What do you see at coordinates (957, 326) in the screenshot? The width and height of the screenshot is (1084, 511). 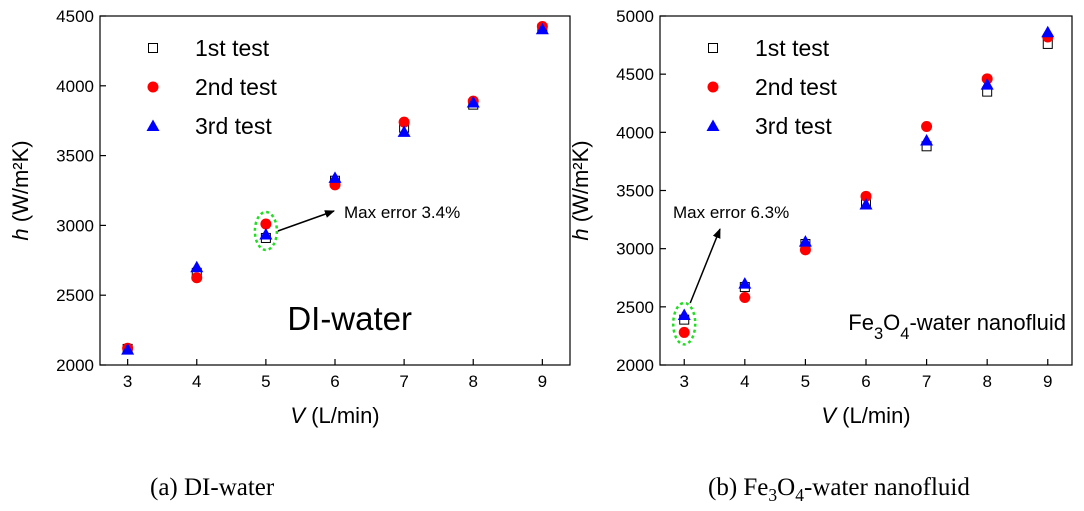 I see `panel-label: Fe3O4-water nanofluid` at bounding box center [957, 326].